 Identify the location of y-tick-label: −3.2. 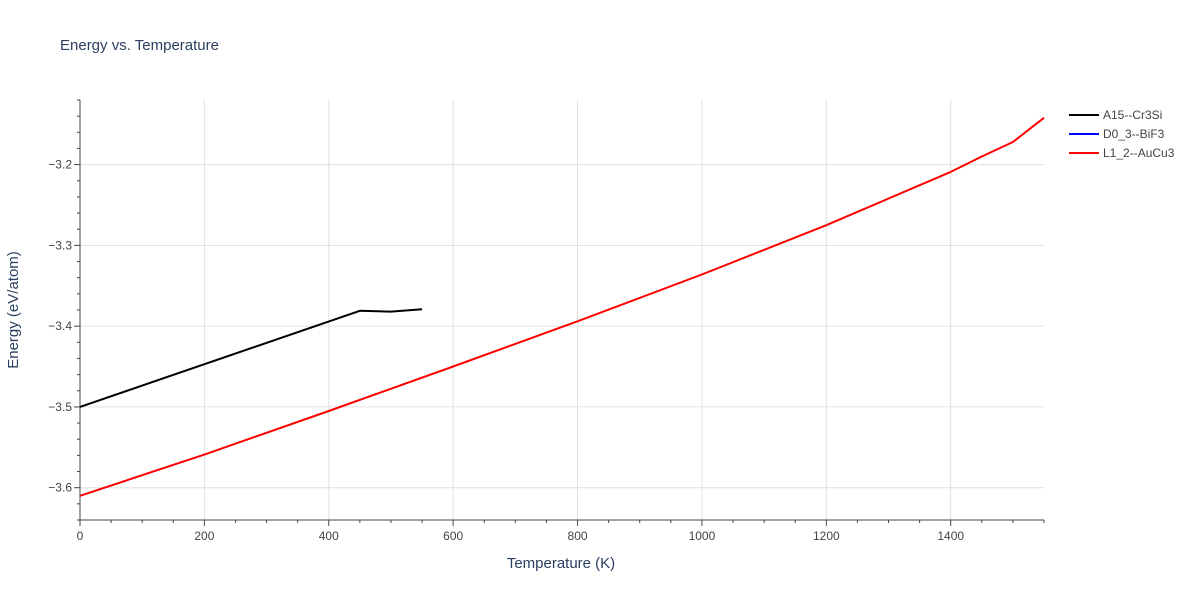
(60, 165).